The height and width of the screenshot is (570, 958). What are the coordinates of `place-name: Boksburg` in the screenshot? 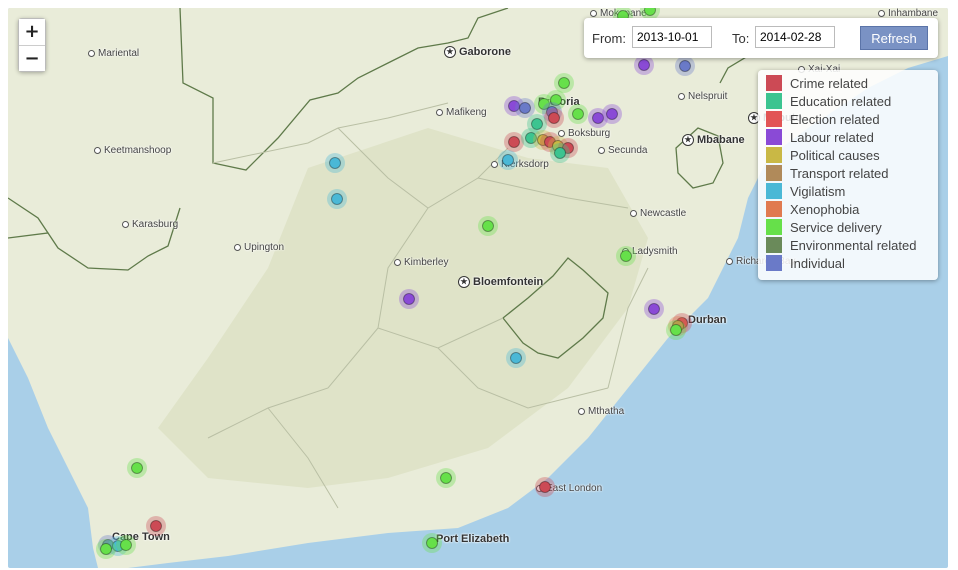 It's located at (589, 133).